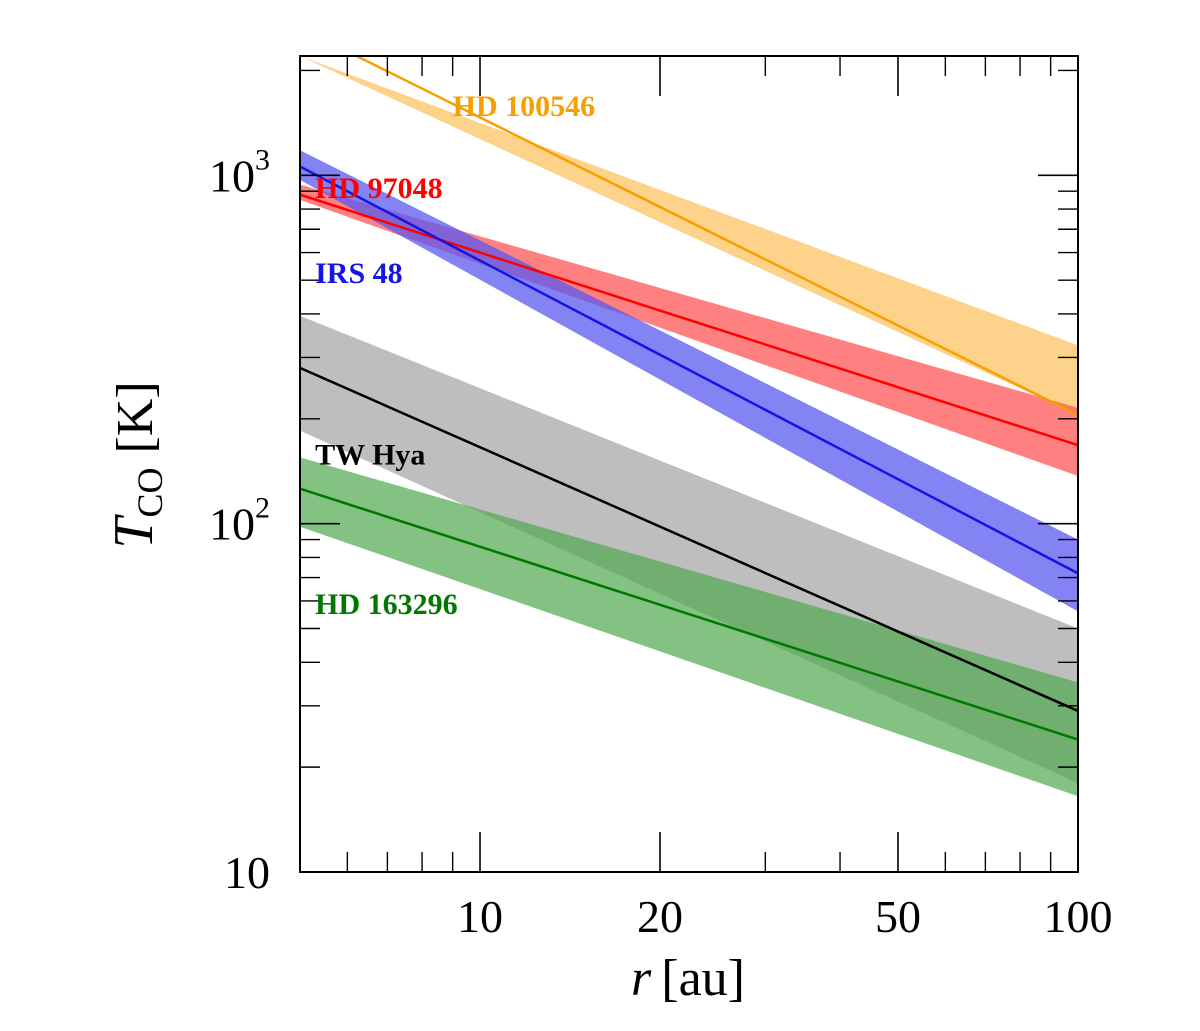 The image size is (1200, 1031). What do you see at coordinates (1078, 916) in the screenshot?
I see `x-tick-label: 100` at bounding box center [1078, 916].